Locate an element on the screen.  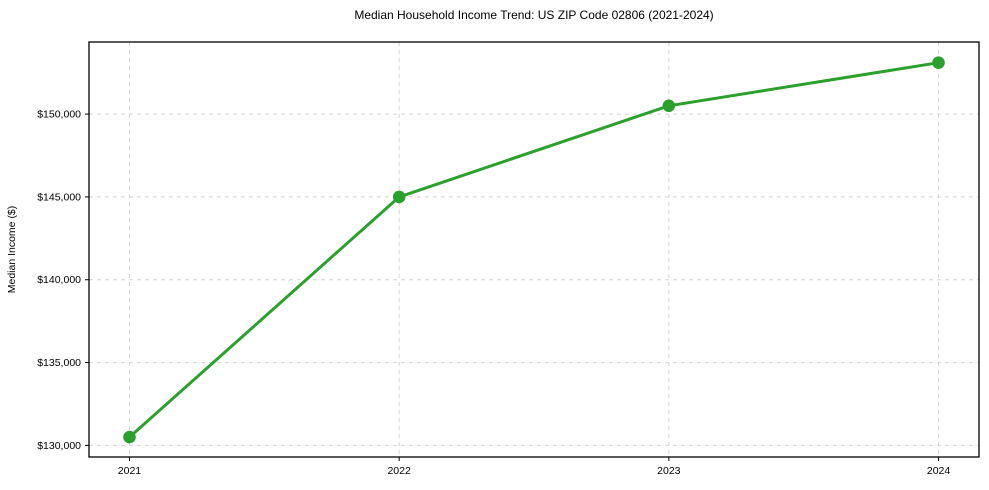
y-tick-label: $130,000 is located at coordinates (59, 446).